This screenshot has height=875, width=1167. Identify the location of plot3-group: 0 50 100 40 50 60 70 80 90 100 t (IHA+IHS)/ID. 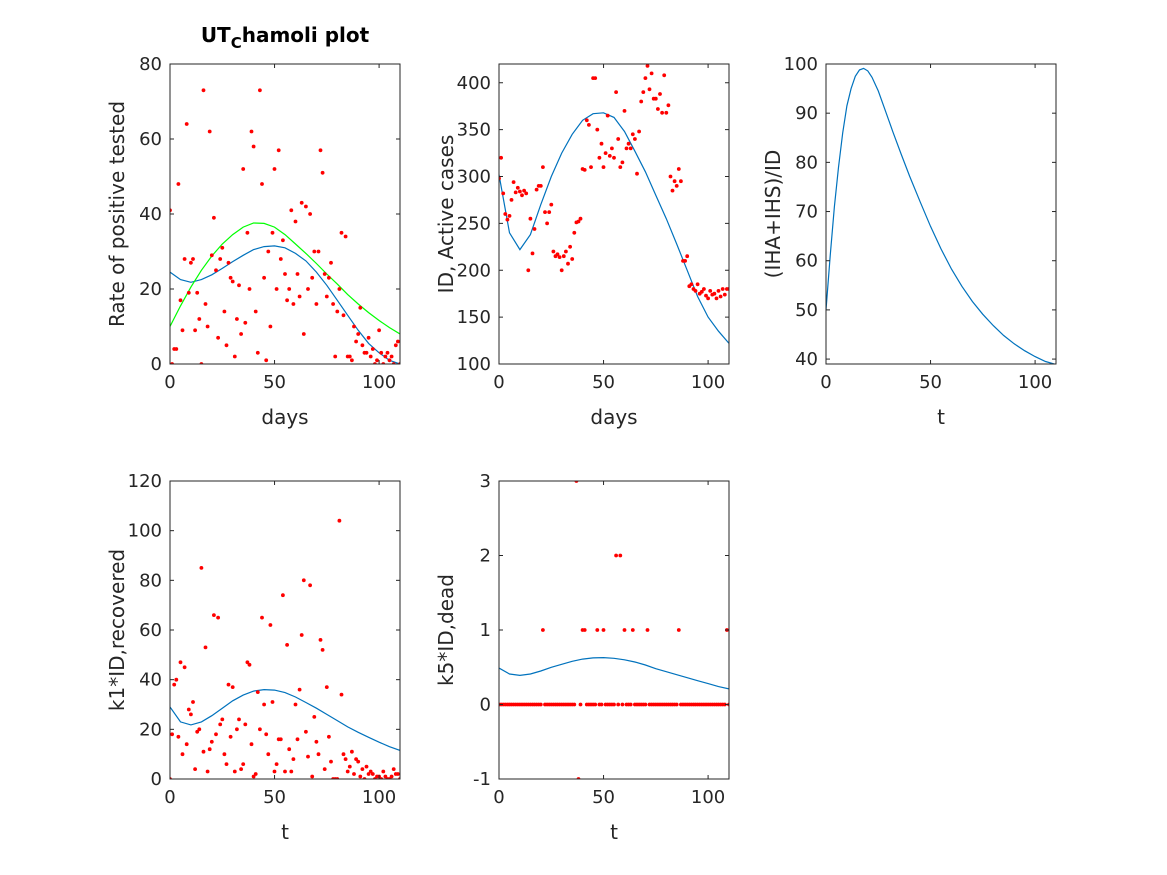
(909, 241).